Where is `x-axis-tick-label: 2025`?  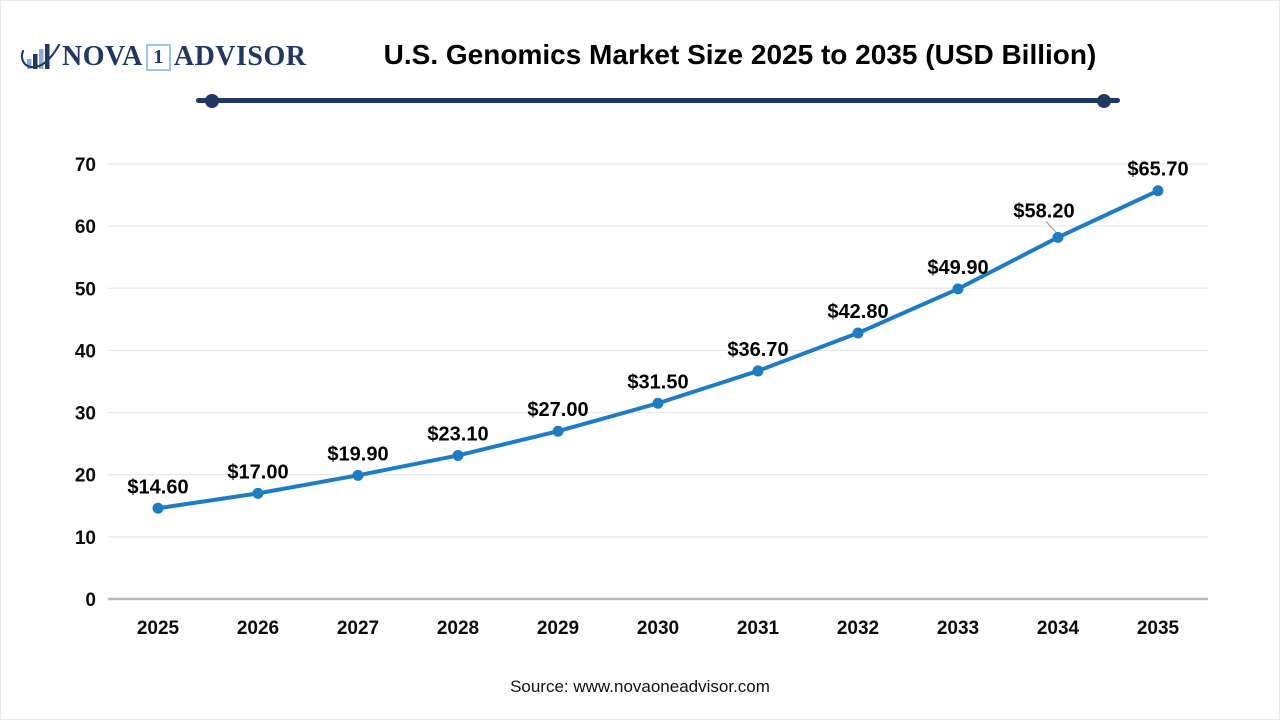 x-axis-tick-label: 2025 is located at coordinates (158, 628).